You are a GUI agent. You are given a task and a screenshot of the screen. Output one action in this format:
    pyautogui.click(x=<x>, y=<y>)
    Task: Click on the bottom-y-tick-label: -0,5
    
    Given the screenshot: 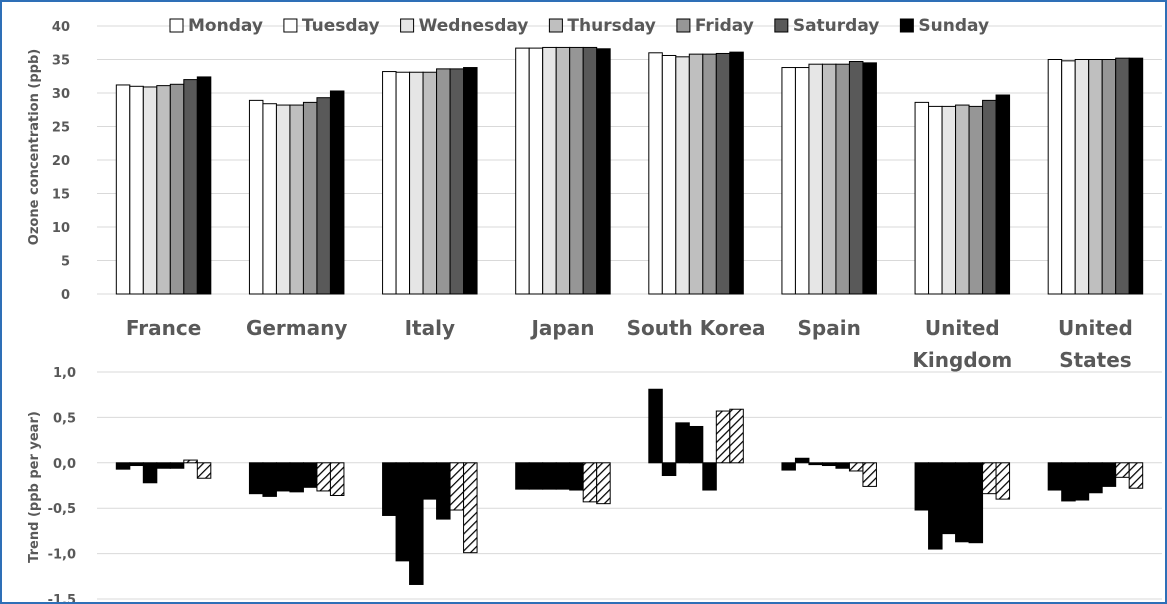 What is the action you would take?
    pyautogui.click(x=62, y=509)
    